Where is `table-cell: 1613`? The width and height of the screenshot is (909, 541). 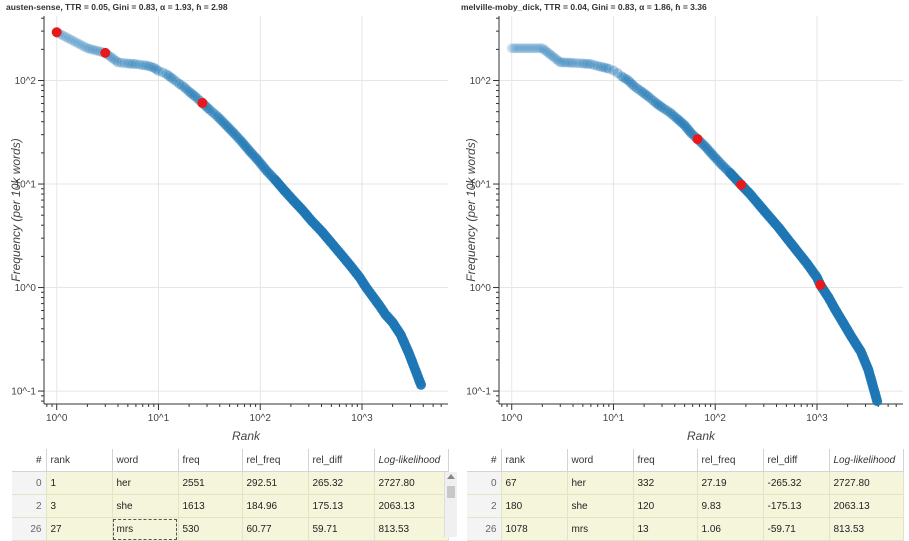
table-cell: 1613 is located at coordinates (210, 506).